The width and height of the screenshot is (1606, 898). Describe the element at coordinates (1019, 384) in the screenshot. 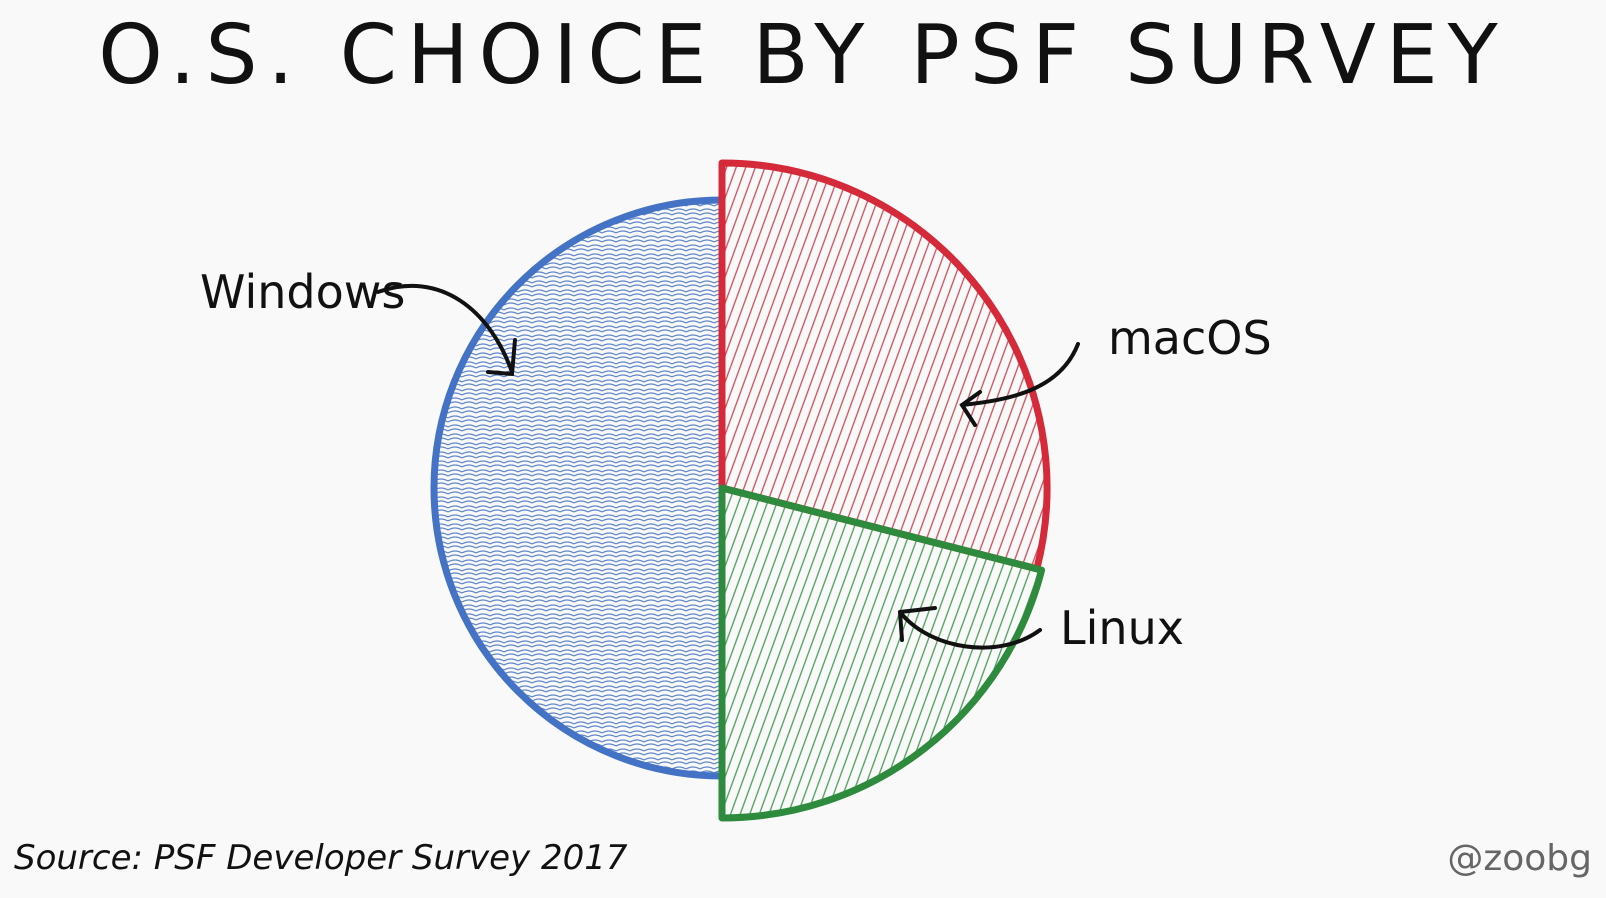

I see `label-arrow-macos` at that location.